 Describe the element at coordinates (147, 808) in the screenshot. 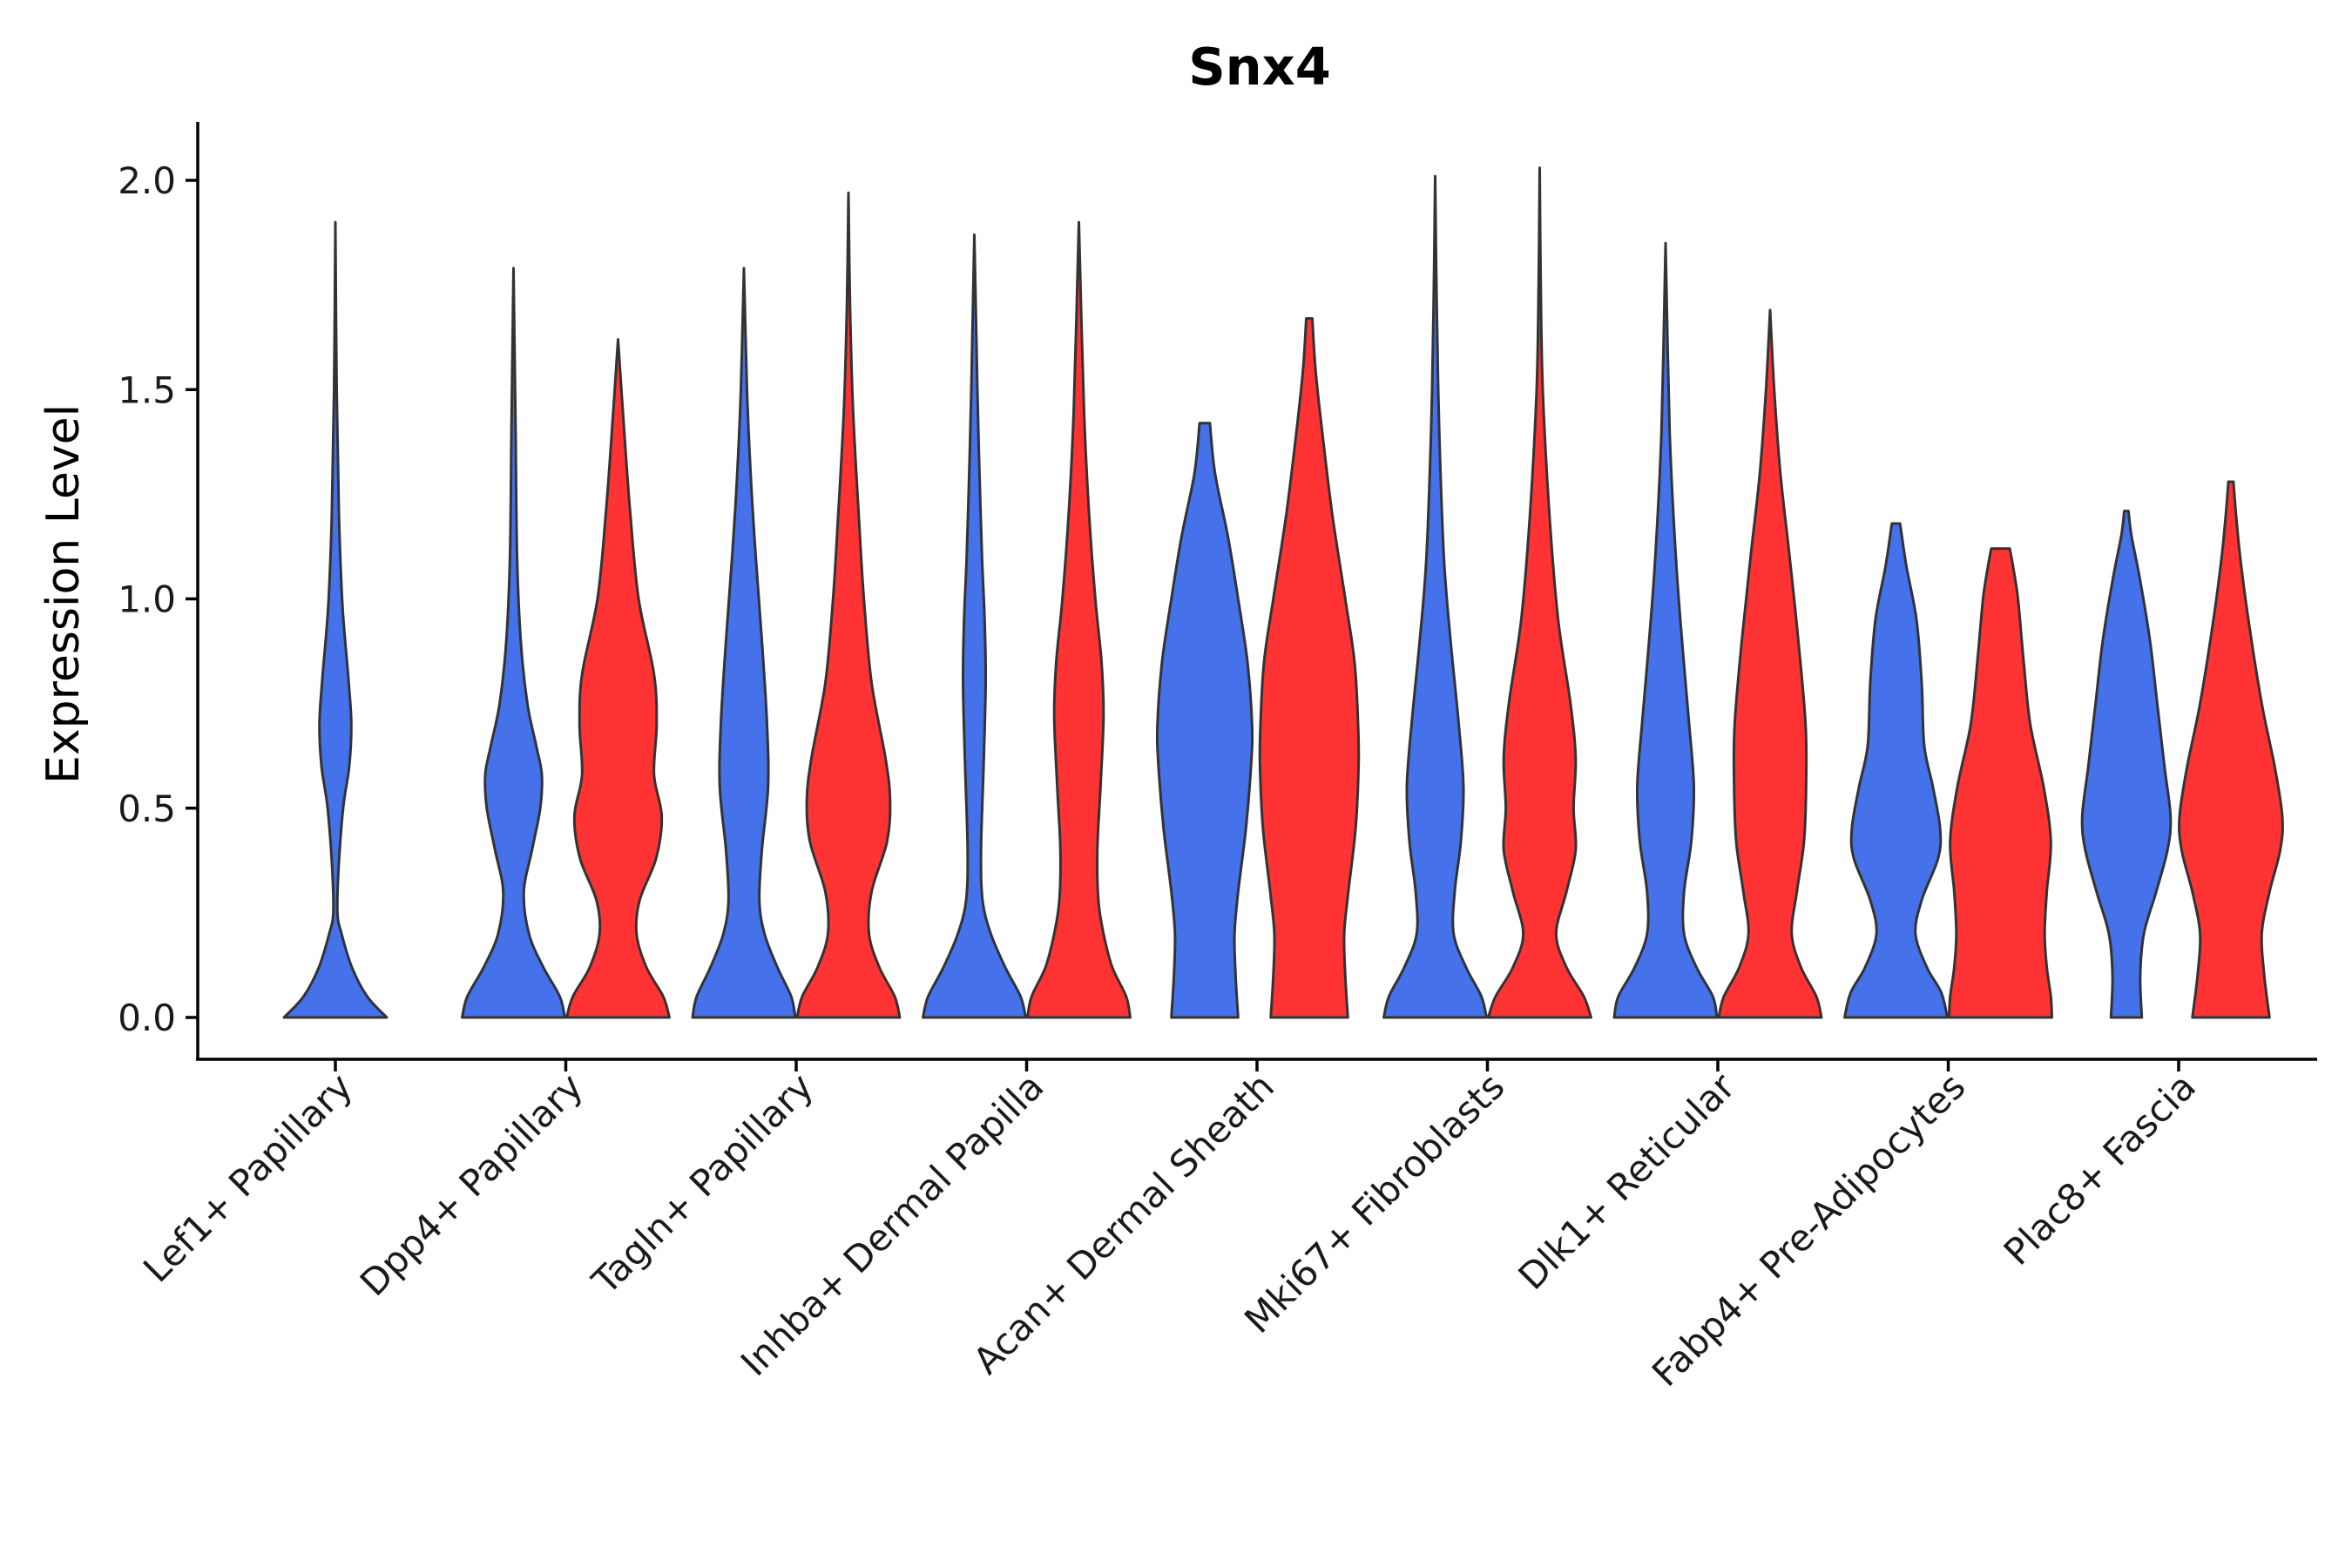

I see `y-tick-label: 0.5` at that location.